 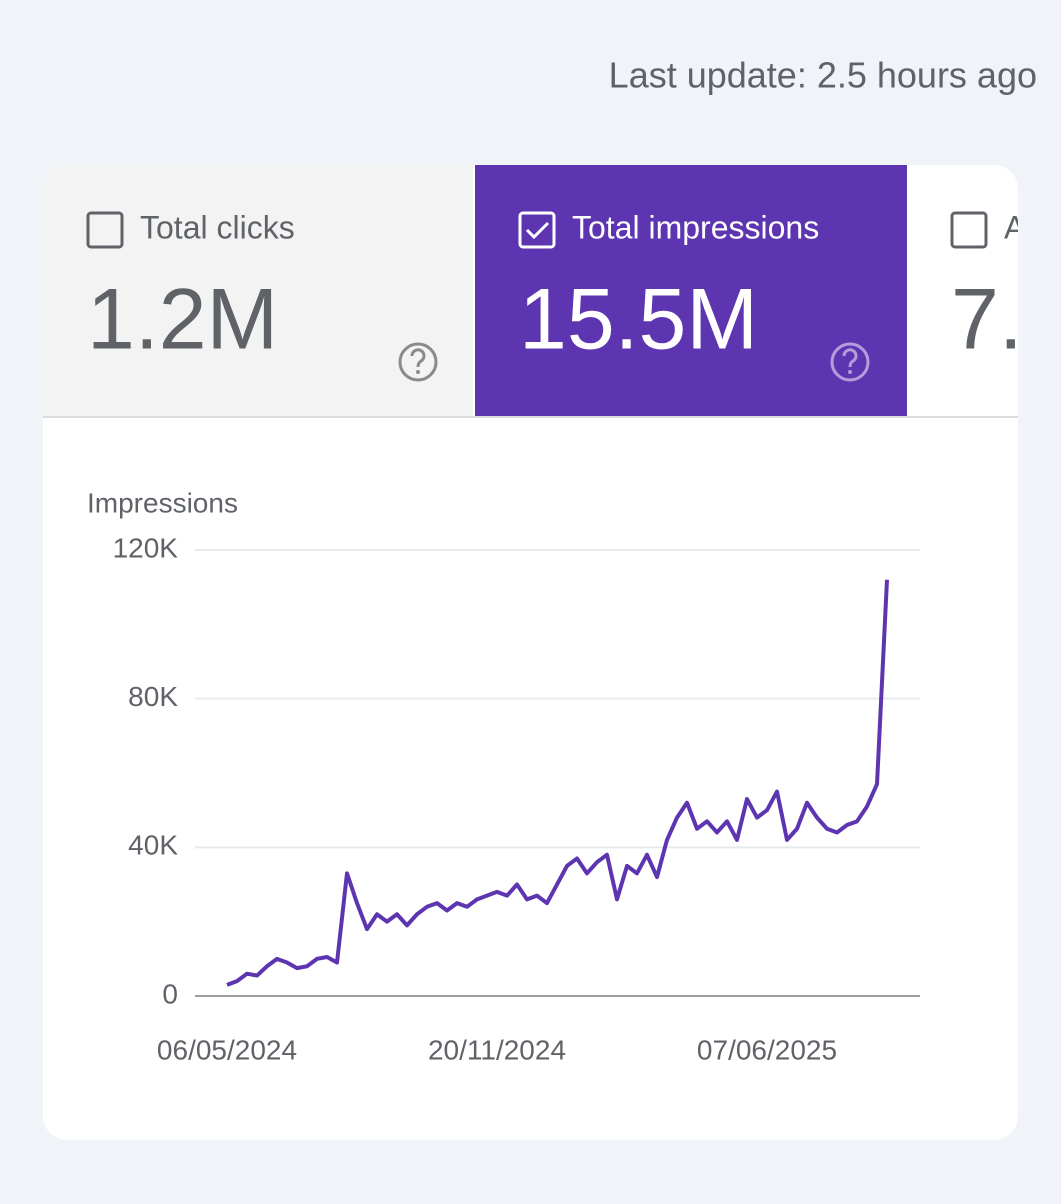 What do you see at coordinates (153, 845) in the screenshot?
I see `y-tick-label: 40K` at bounding box center [153, 845].